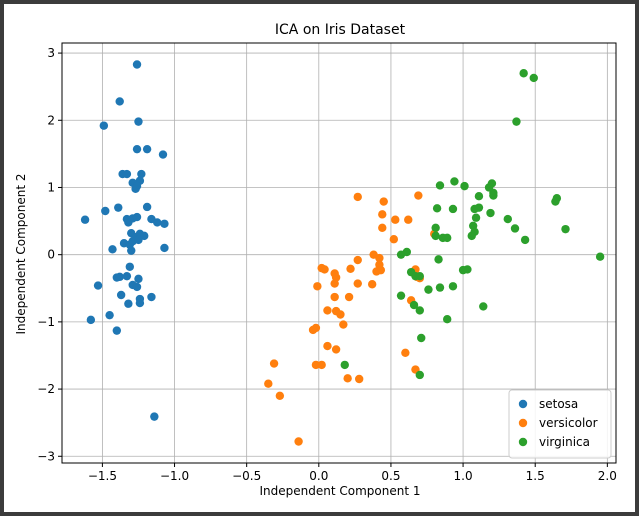 This screenshot has height=516, width=639. I want to click on x-tick-label: 2.0, so click(607, 476).